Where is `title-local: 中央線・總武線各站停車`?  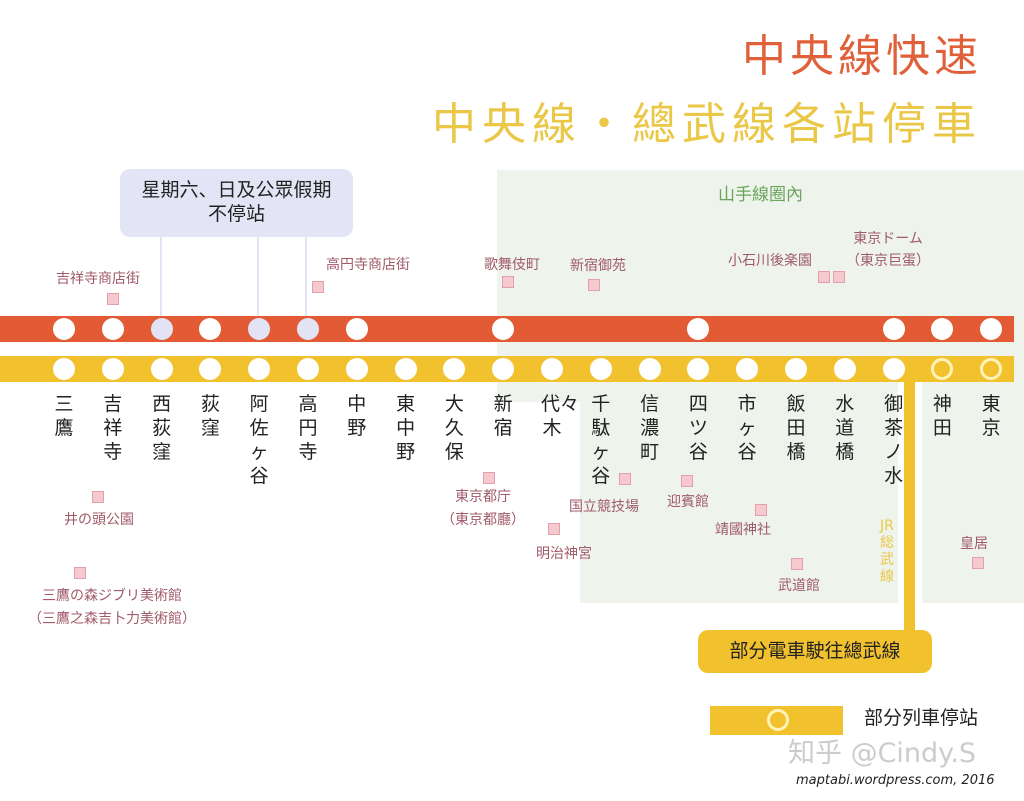
title-local: 中央線・總武線各站停車 is located at coordinates (707, 124).